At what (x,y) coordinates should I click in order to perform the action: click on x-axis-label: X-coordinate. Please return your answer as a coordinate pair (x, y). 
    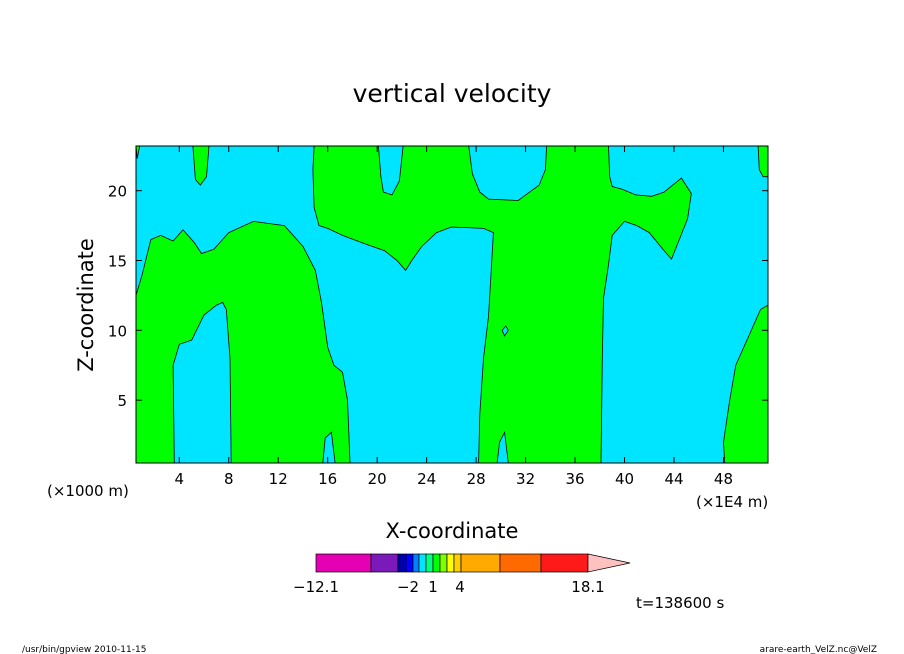
    Looking at the image, I should click on (452, 531).